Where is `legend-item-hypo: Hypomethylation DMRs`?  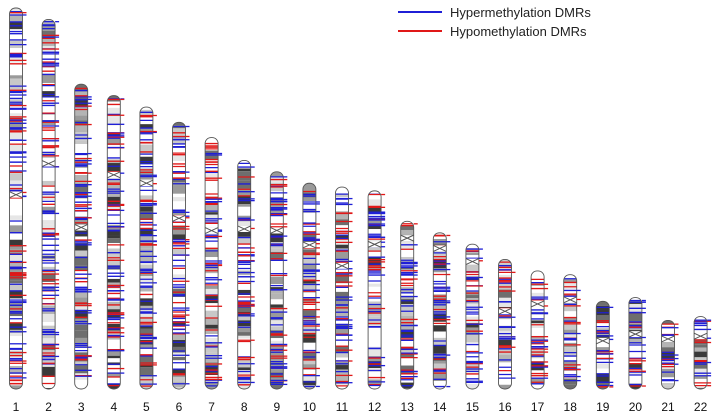 legend-item-hypo: Hypomethylation DMRs is located at coordinates (492, 31).